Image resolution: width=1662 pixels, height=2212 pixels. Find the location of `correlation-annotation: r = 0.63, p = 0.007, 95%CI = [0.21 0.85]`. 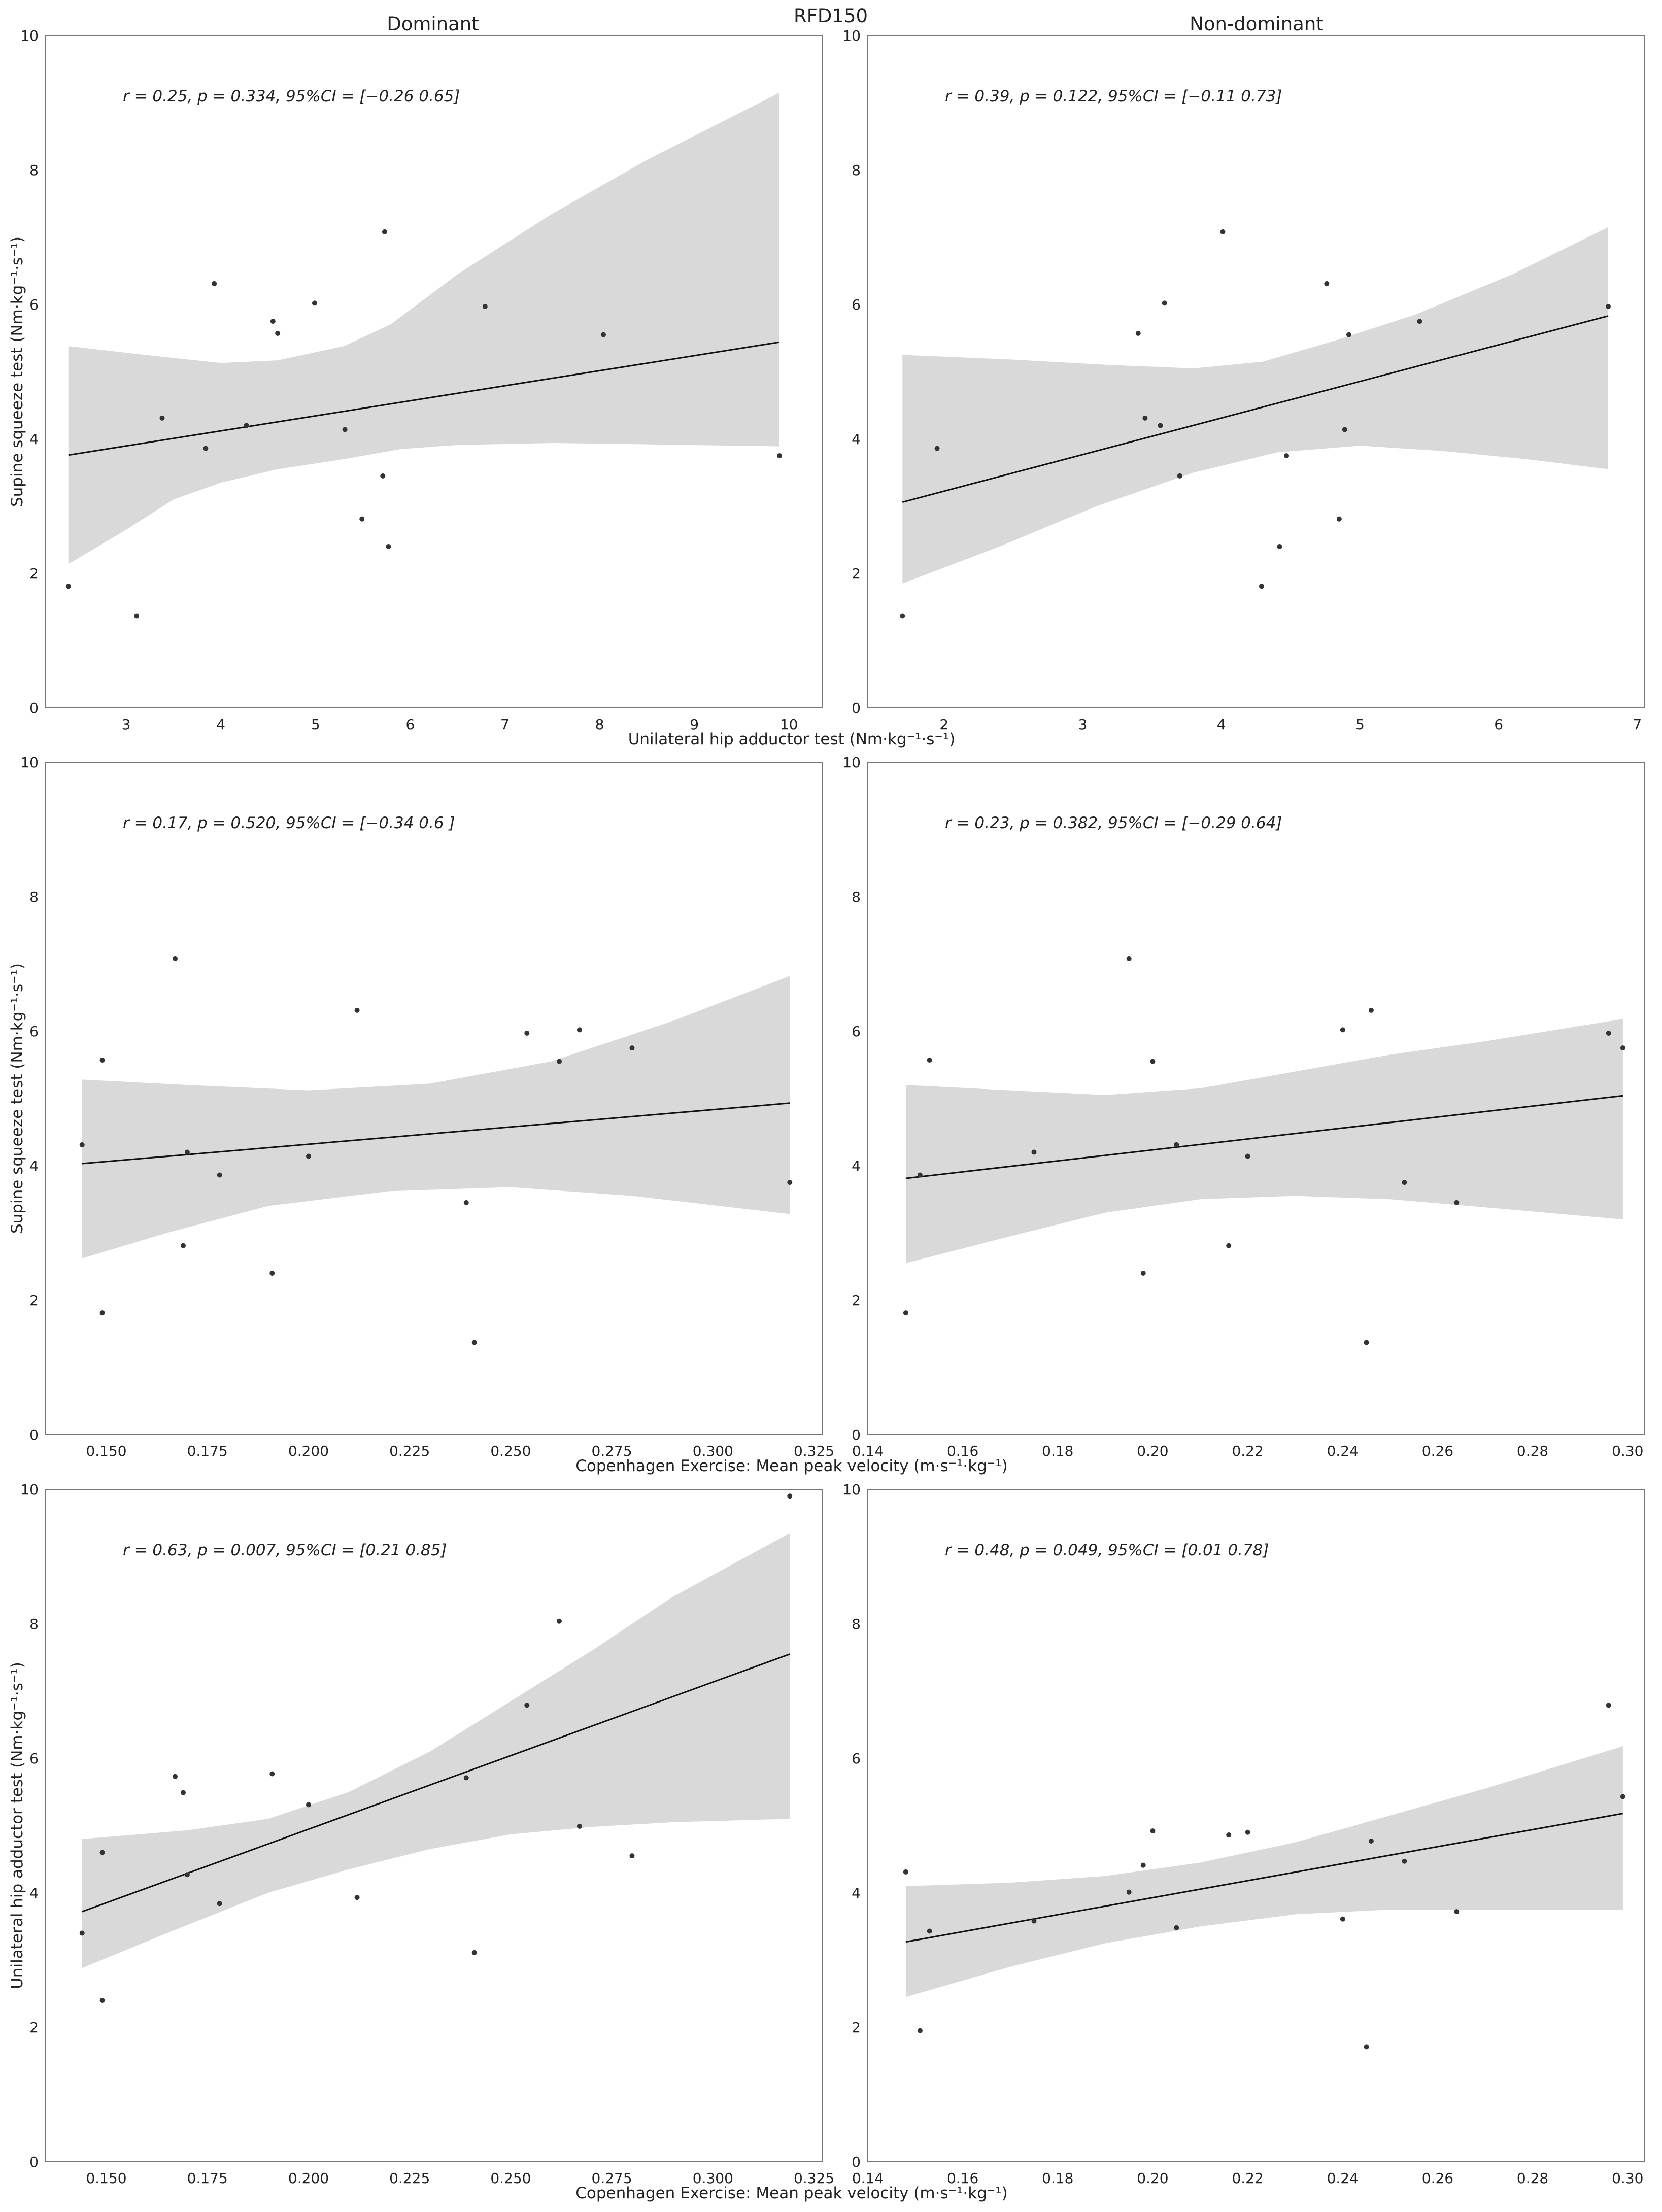

correlation-annotation: r = 0.63, p = 0.007, 95%CI = [0.21 0.85] is located at coordinates (285, 1550).